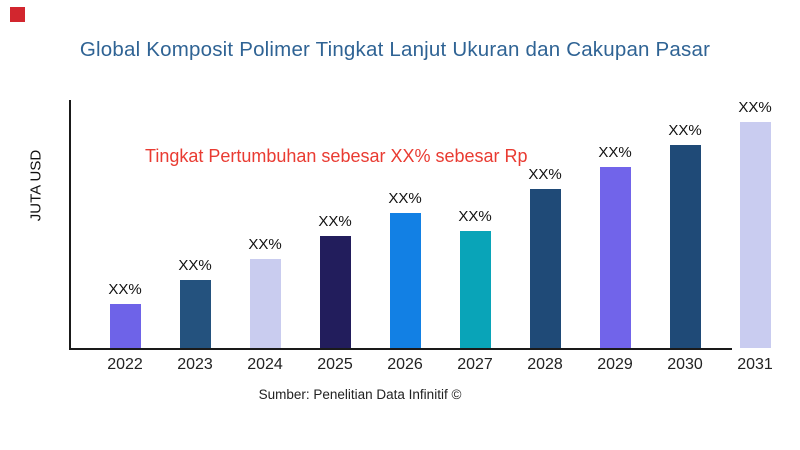  What do you see at coordinates (475, 289) in the screenshot?
I see `bar-2027` at bounding box center [475, 289].